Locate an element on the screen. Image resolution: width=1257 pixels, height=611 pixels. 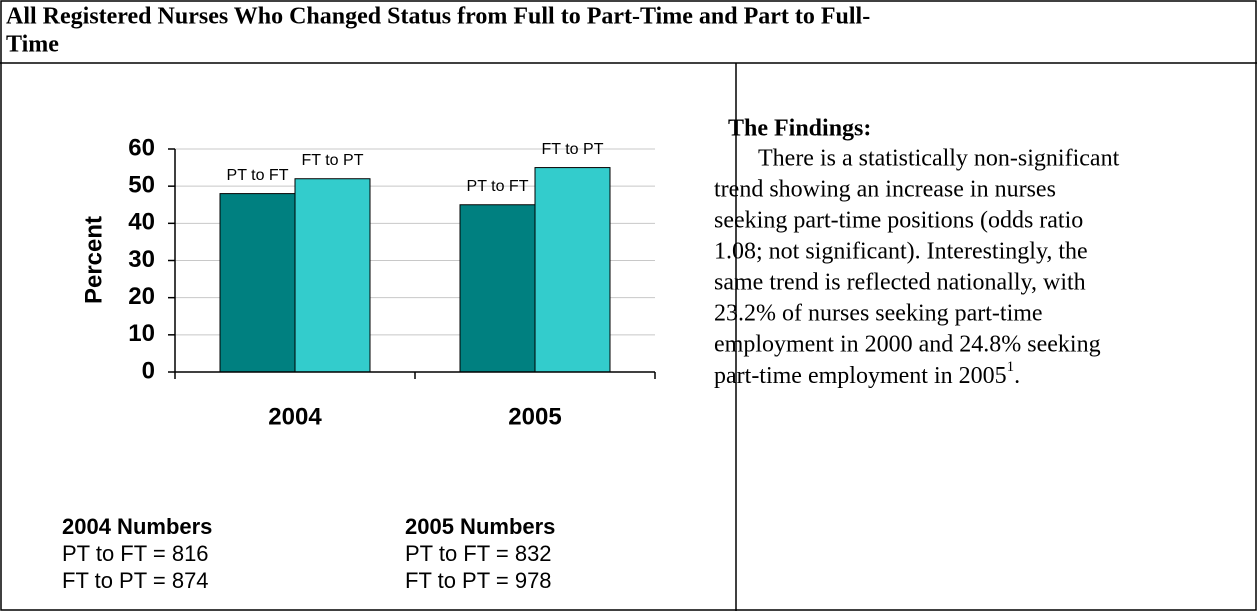
findings-line: employment in 2000 and 24.8% seeking is located at coordinates (907, 345).